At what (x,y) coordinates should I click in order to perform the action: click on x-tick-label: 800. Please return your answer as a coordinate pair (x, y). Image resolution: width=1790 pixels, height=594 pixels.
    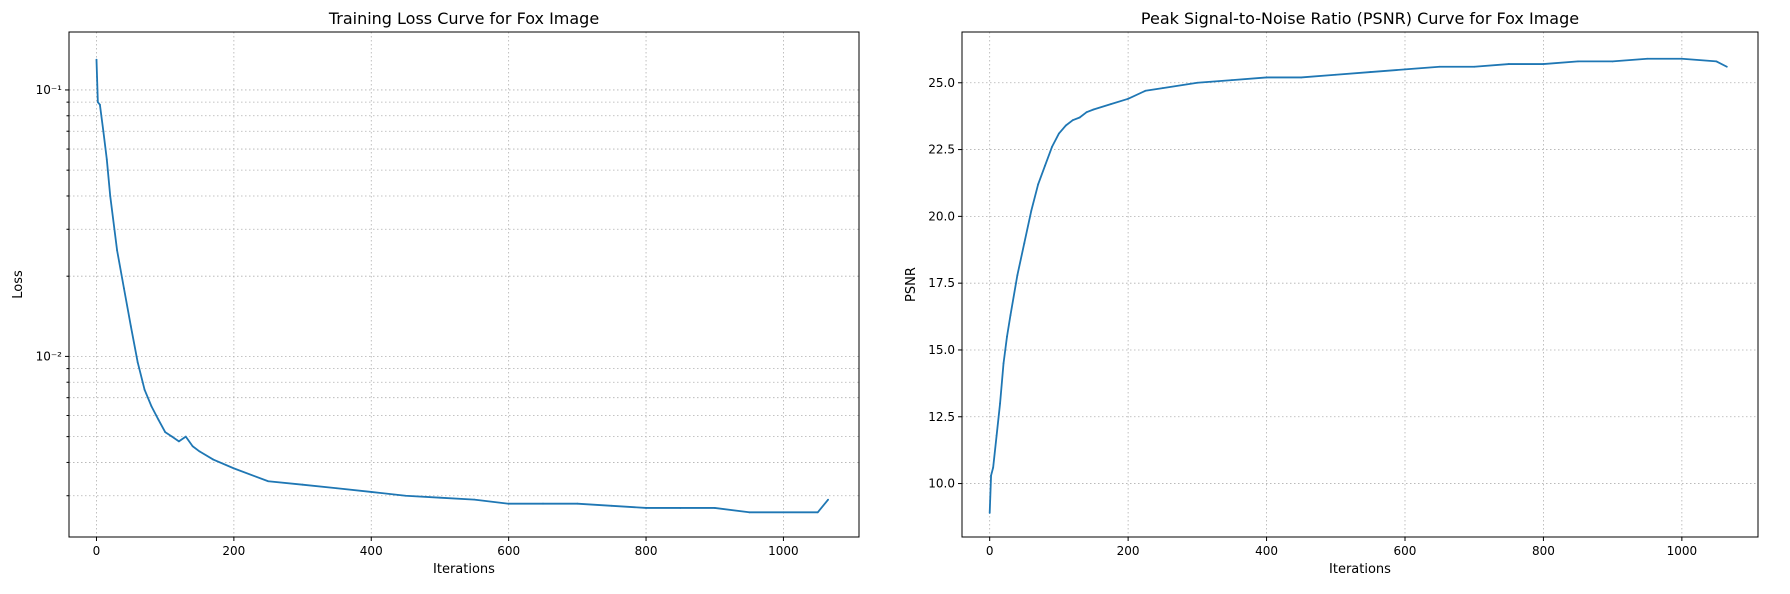
    Looking at the image, I should click on (646, 551).